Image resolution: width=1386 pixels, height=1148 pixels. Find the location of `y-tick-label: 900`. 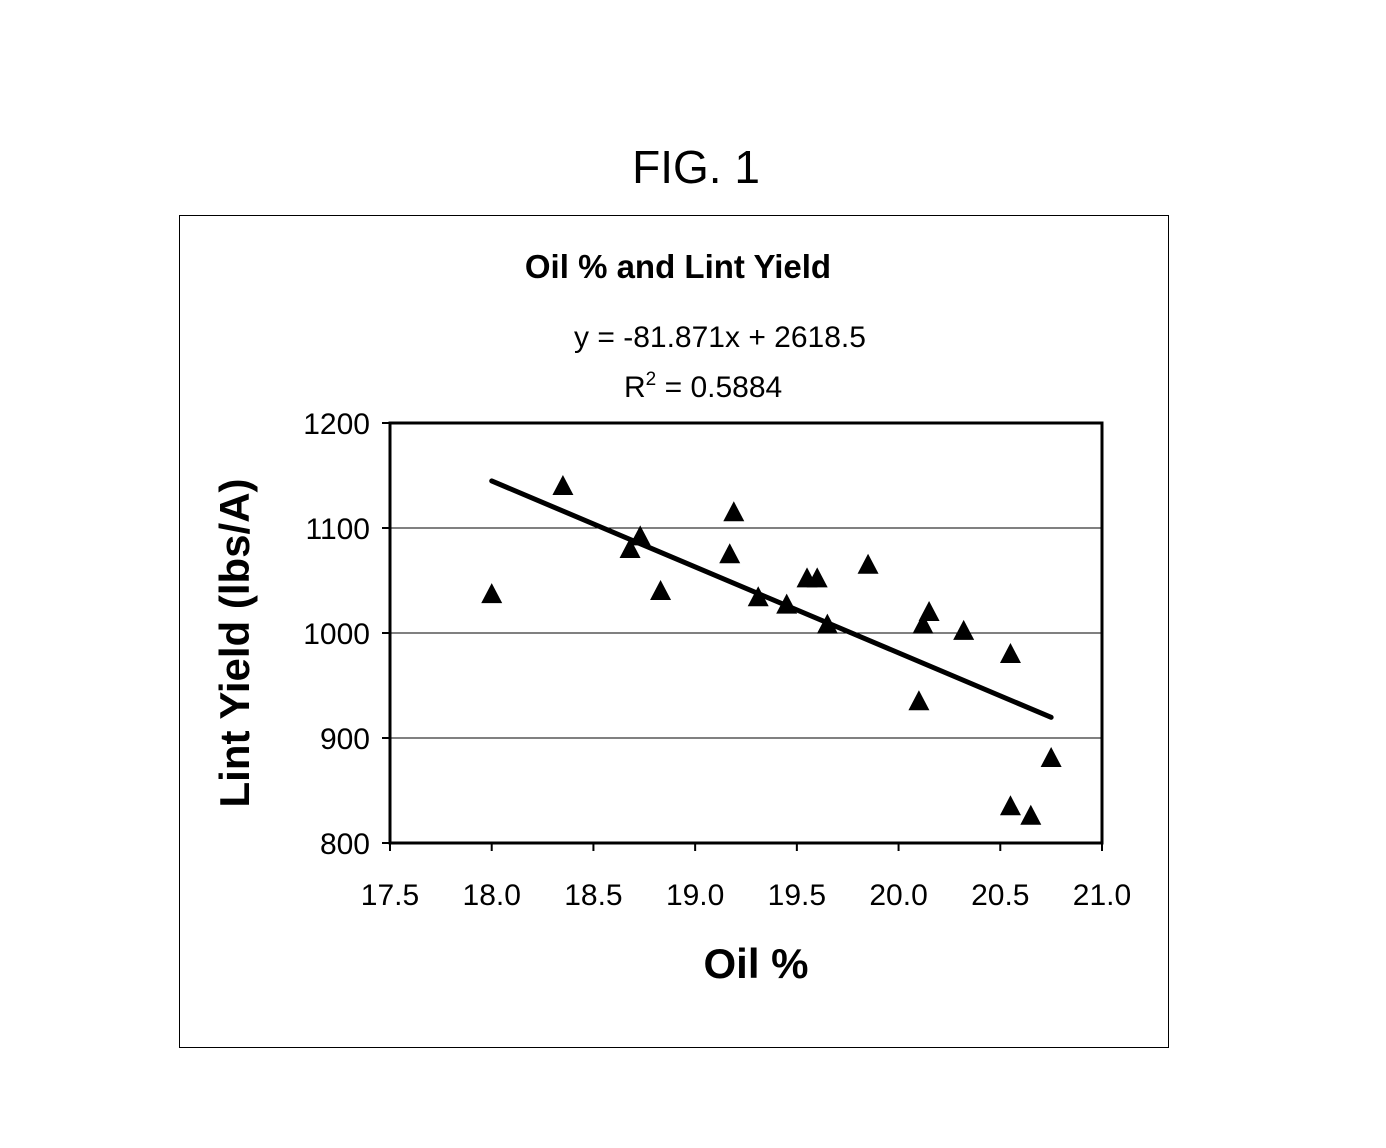

y-tick-label: 900 is located at coordinates (345, 739).